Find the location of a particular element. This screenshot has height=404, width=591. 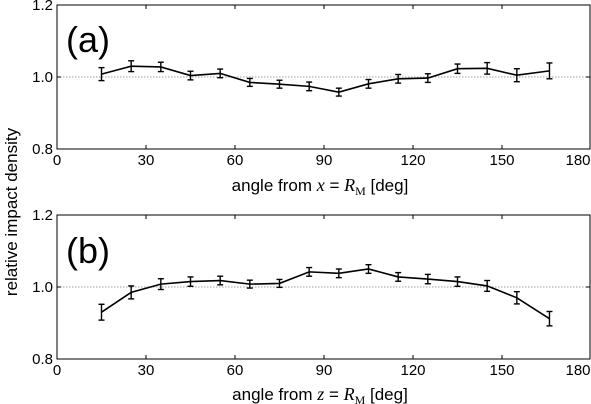

x-tick-label-b: 150 is located at coordinates (501, 370).